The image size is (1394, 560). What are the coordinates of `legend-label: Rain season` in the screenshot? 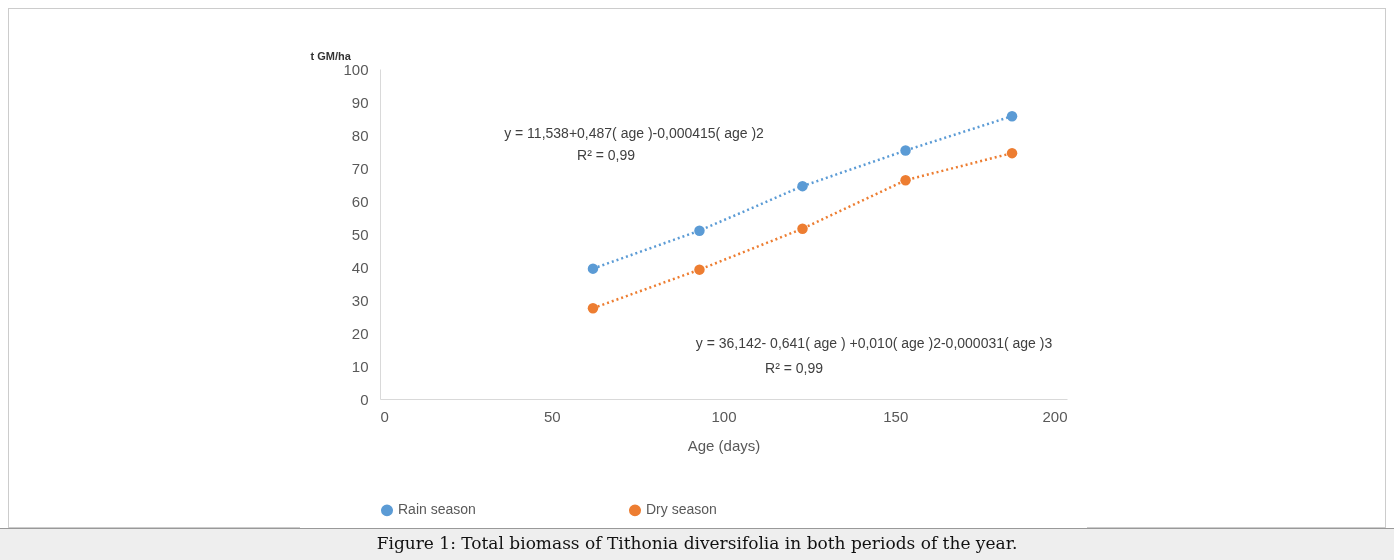 It's located at (437, 509).